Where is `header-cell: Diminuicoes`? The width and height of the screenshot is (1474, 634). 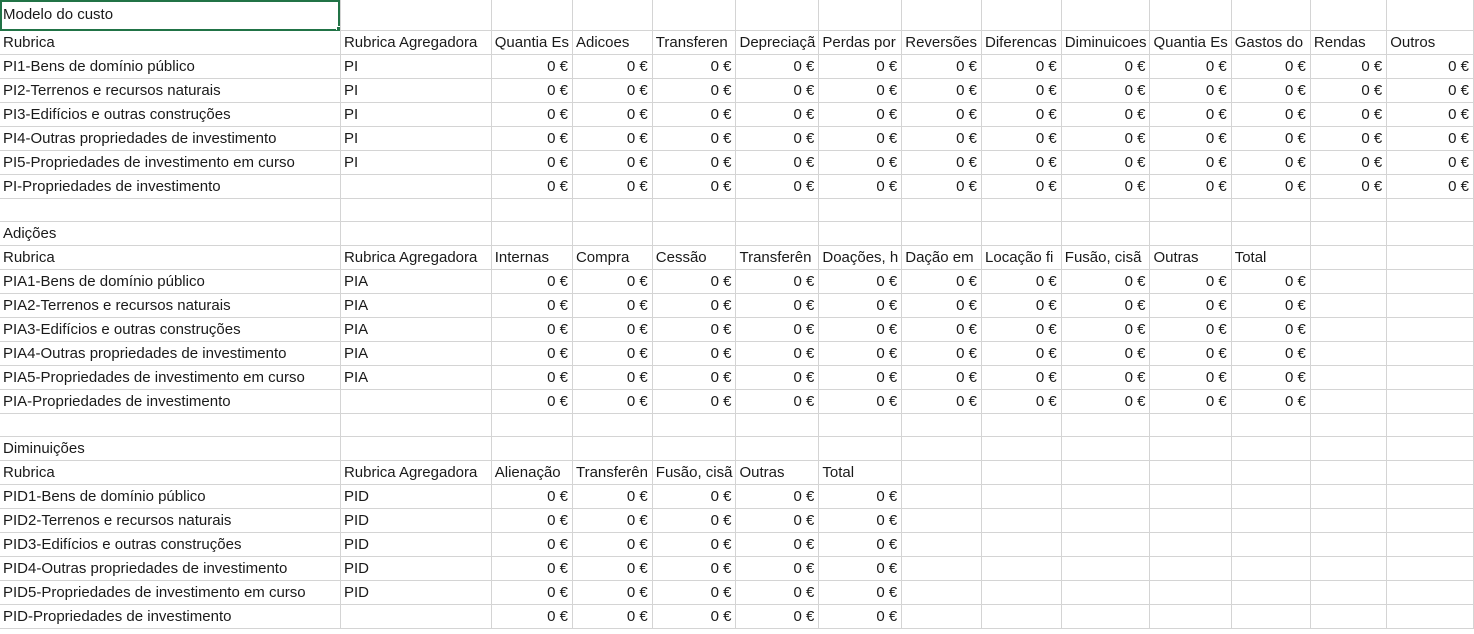
header-cell: Diminuicoes is located at coordinates (1106, 42).